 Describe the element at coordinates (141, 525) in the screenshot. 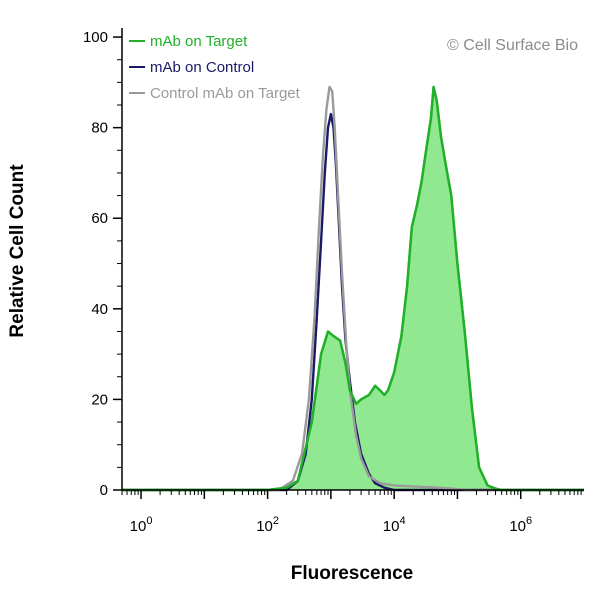

I see `x-tick-label: 10⁰` at that location.